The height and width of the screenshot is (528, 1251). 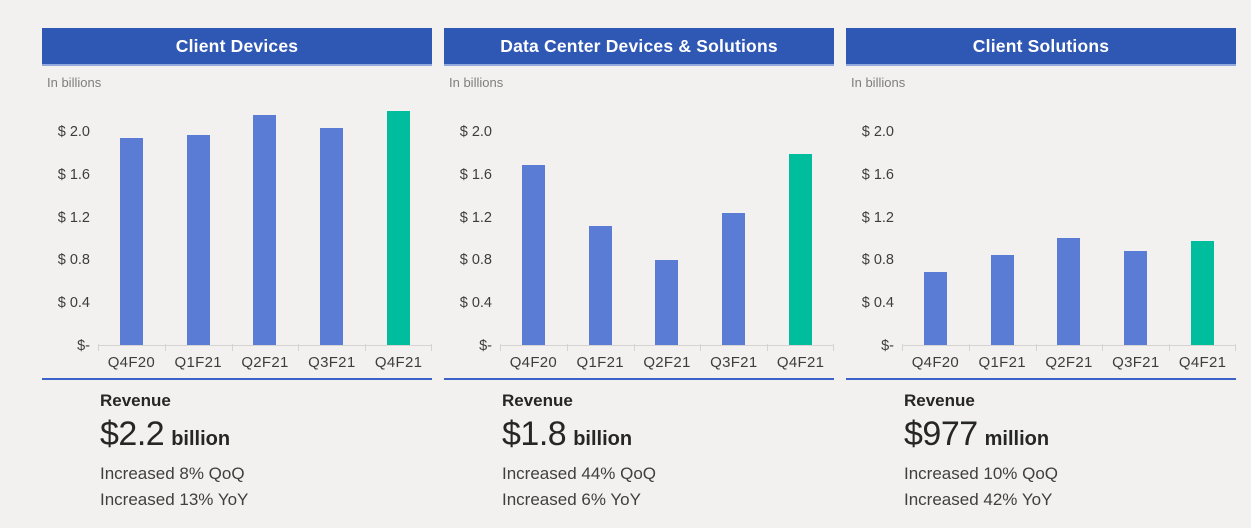 I want to click on revenue-value: $2.2 billion, so click(x=266, y=437).